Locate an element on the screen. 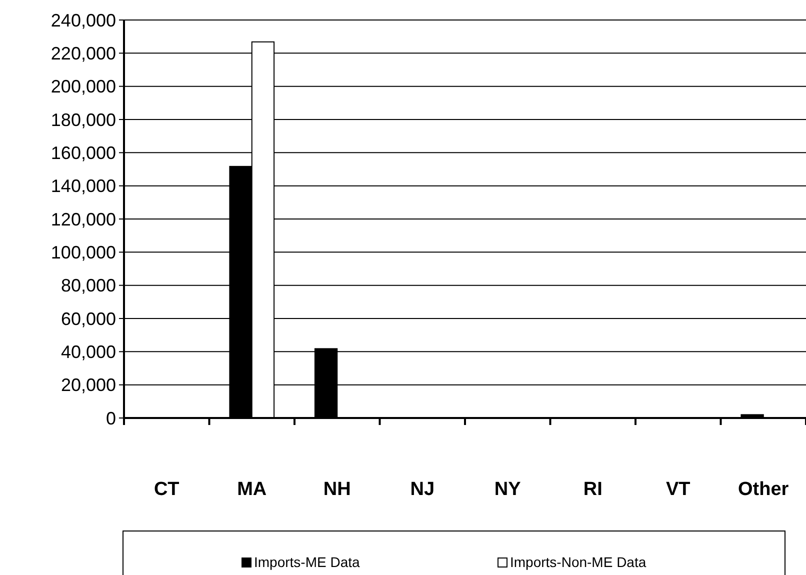 This screenshot has width=806, height=575. y-tick-label: 180,000 is located at coordinates (83, 120).